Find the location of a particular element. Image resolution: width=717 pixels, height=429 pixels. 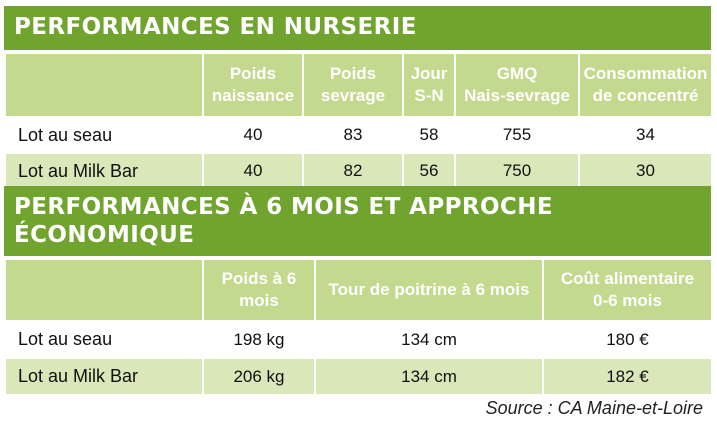

header-line: Consommation is located at coordinates (645, 73).